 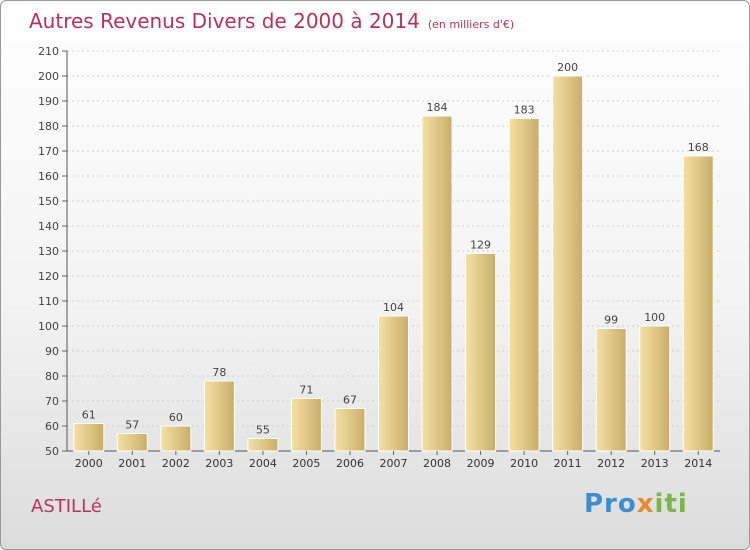 I want to click on x-tick-label: 2012, so click(x=611, y=463).